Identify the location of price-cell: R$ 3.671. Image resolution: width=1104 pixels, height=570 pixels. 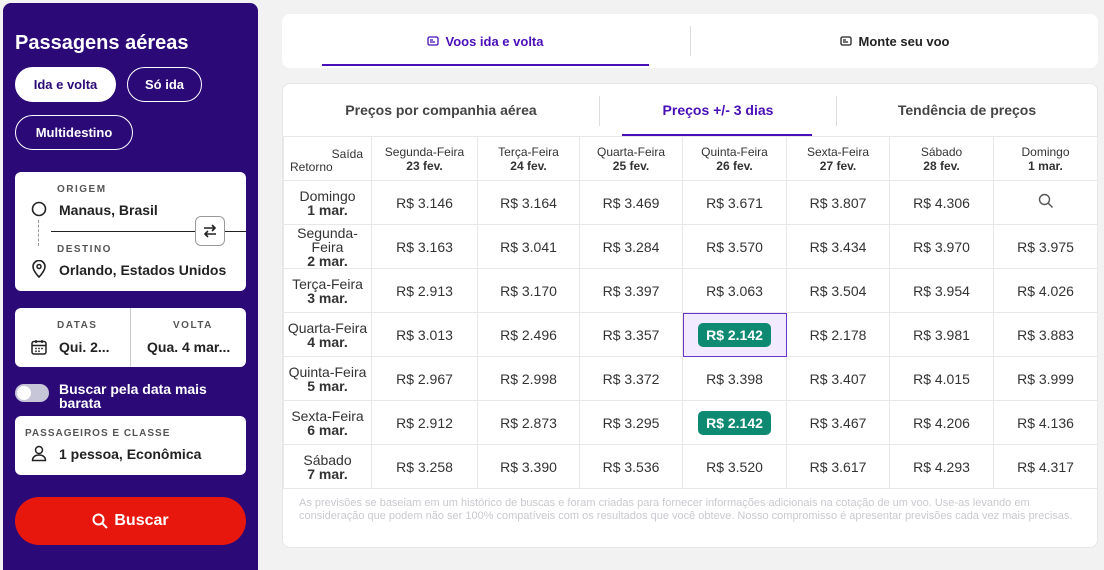
(734, 202).